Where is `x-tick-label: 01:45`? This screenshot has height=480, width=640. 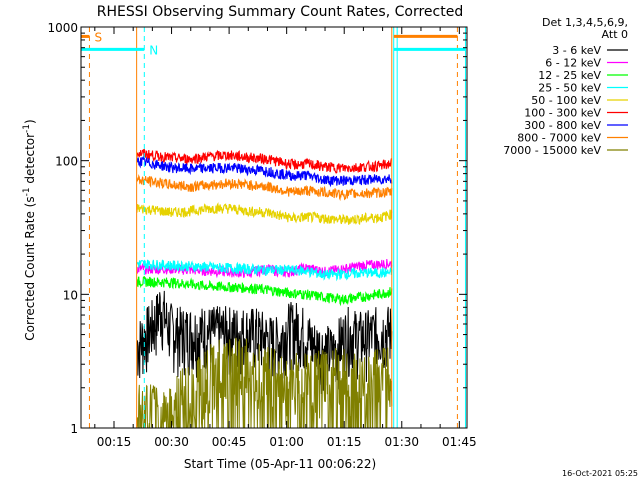
x-tick-label: 01:45 is located at coordinates (459, 442).